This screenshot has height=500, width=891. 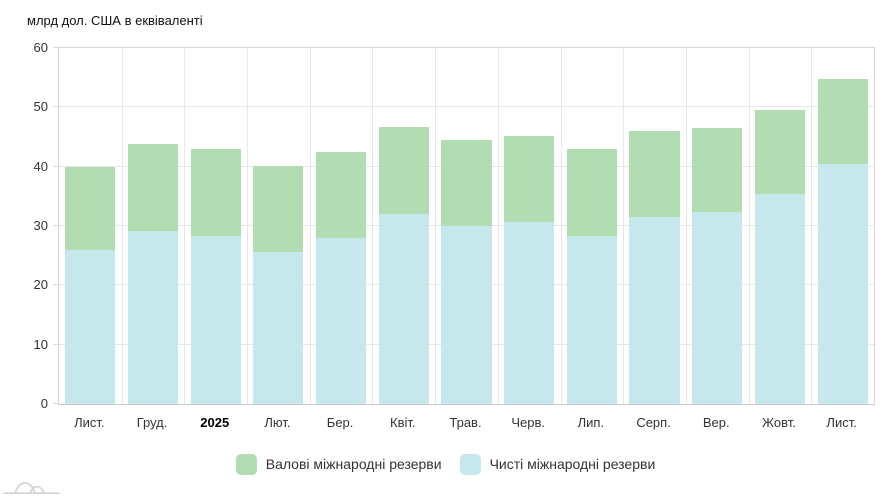 I want to click on net-reserves-swatch-icon, so click(x=470, y=464).